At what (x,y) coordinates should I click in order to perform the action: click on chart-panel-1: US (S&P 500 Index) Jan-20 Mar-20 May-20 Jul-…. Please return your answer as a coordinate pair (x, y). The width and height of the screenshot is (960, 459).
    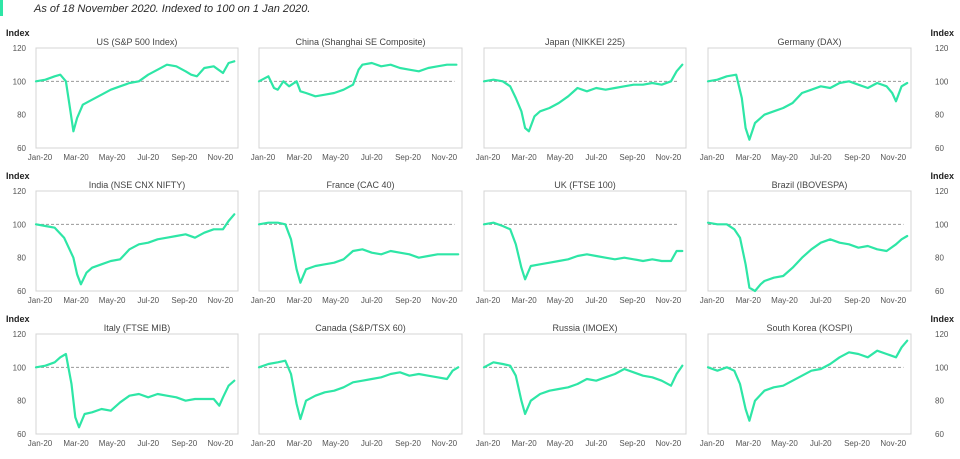
    Looking at the image, I should click on (133, 99).